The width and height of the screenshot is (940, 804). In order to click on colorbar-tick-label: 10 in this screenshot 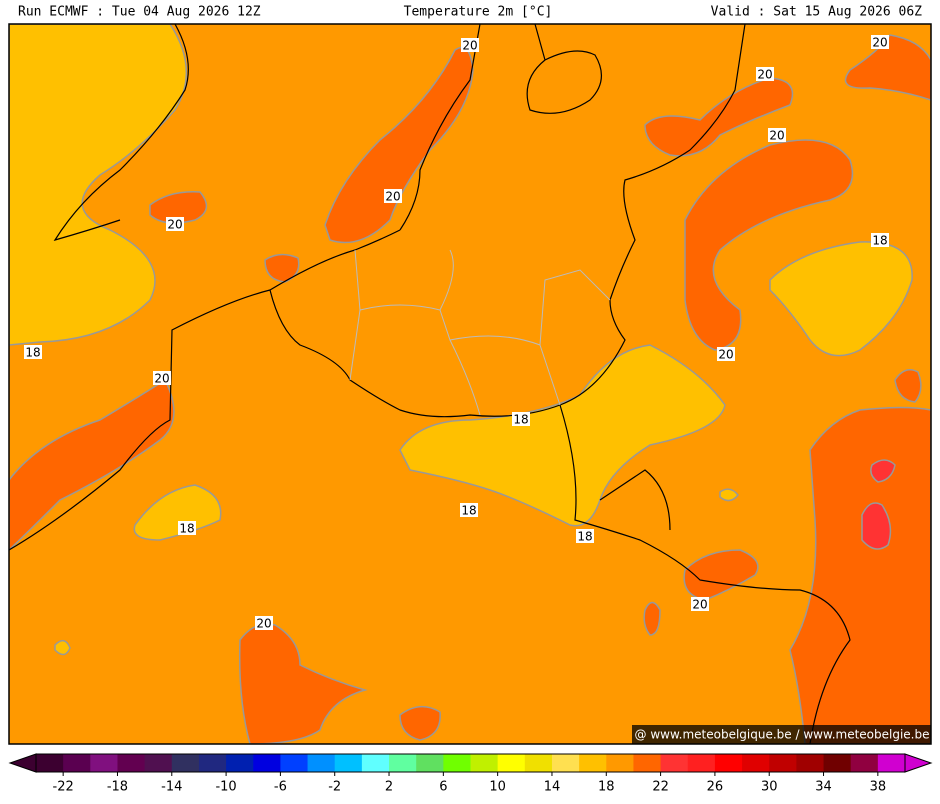, I will do `click(497, 787)`.